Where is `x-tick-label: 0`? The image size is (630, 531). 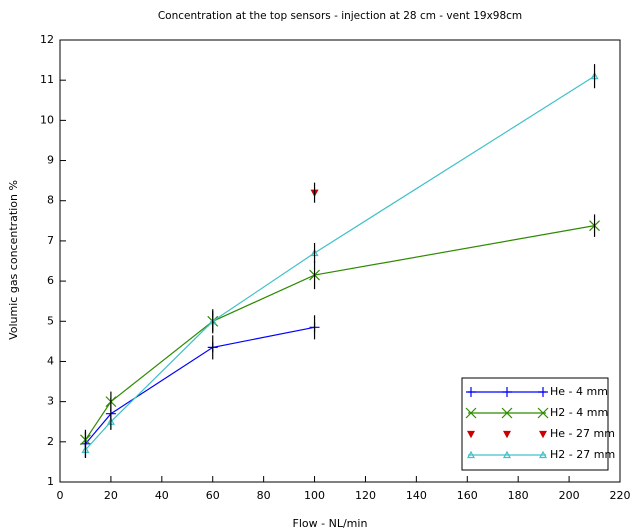
x-tick-label: 0 is located at coordinates (60, 495).